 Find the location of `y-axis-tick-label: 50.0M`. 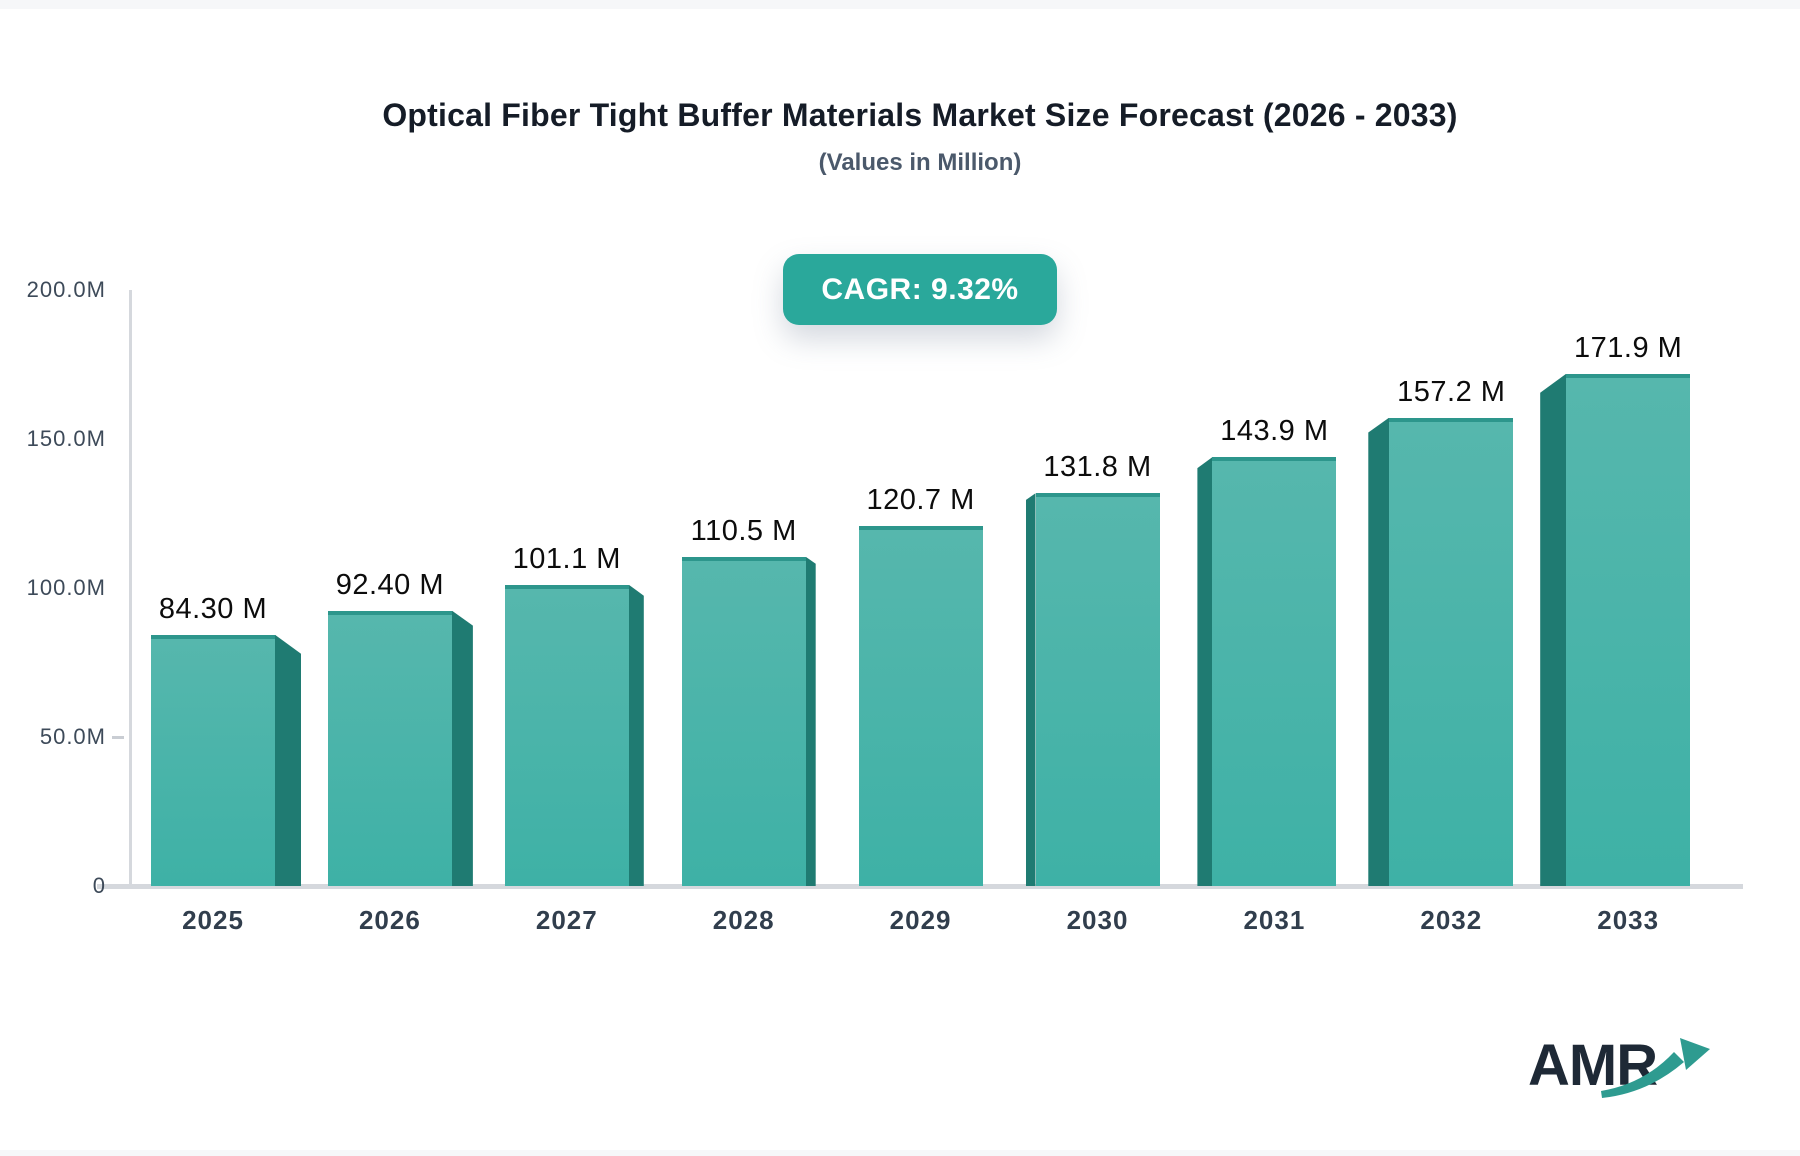

y-axis-tick-label: 50.0M is located at coordinates (72, 736).